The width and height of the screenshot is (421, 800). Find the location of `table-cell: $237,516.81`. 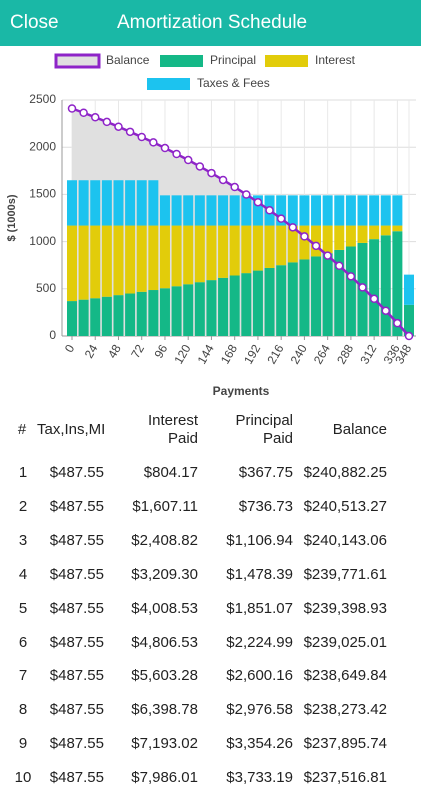

table-cell: $237,516.81 is located at coordinates (345, 778).